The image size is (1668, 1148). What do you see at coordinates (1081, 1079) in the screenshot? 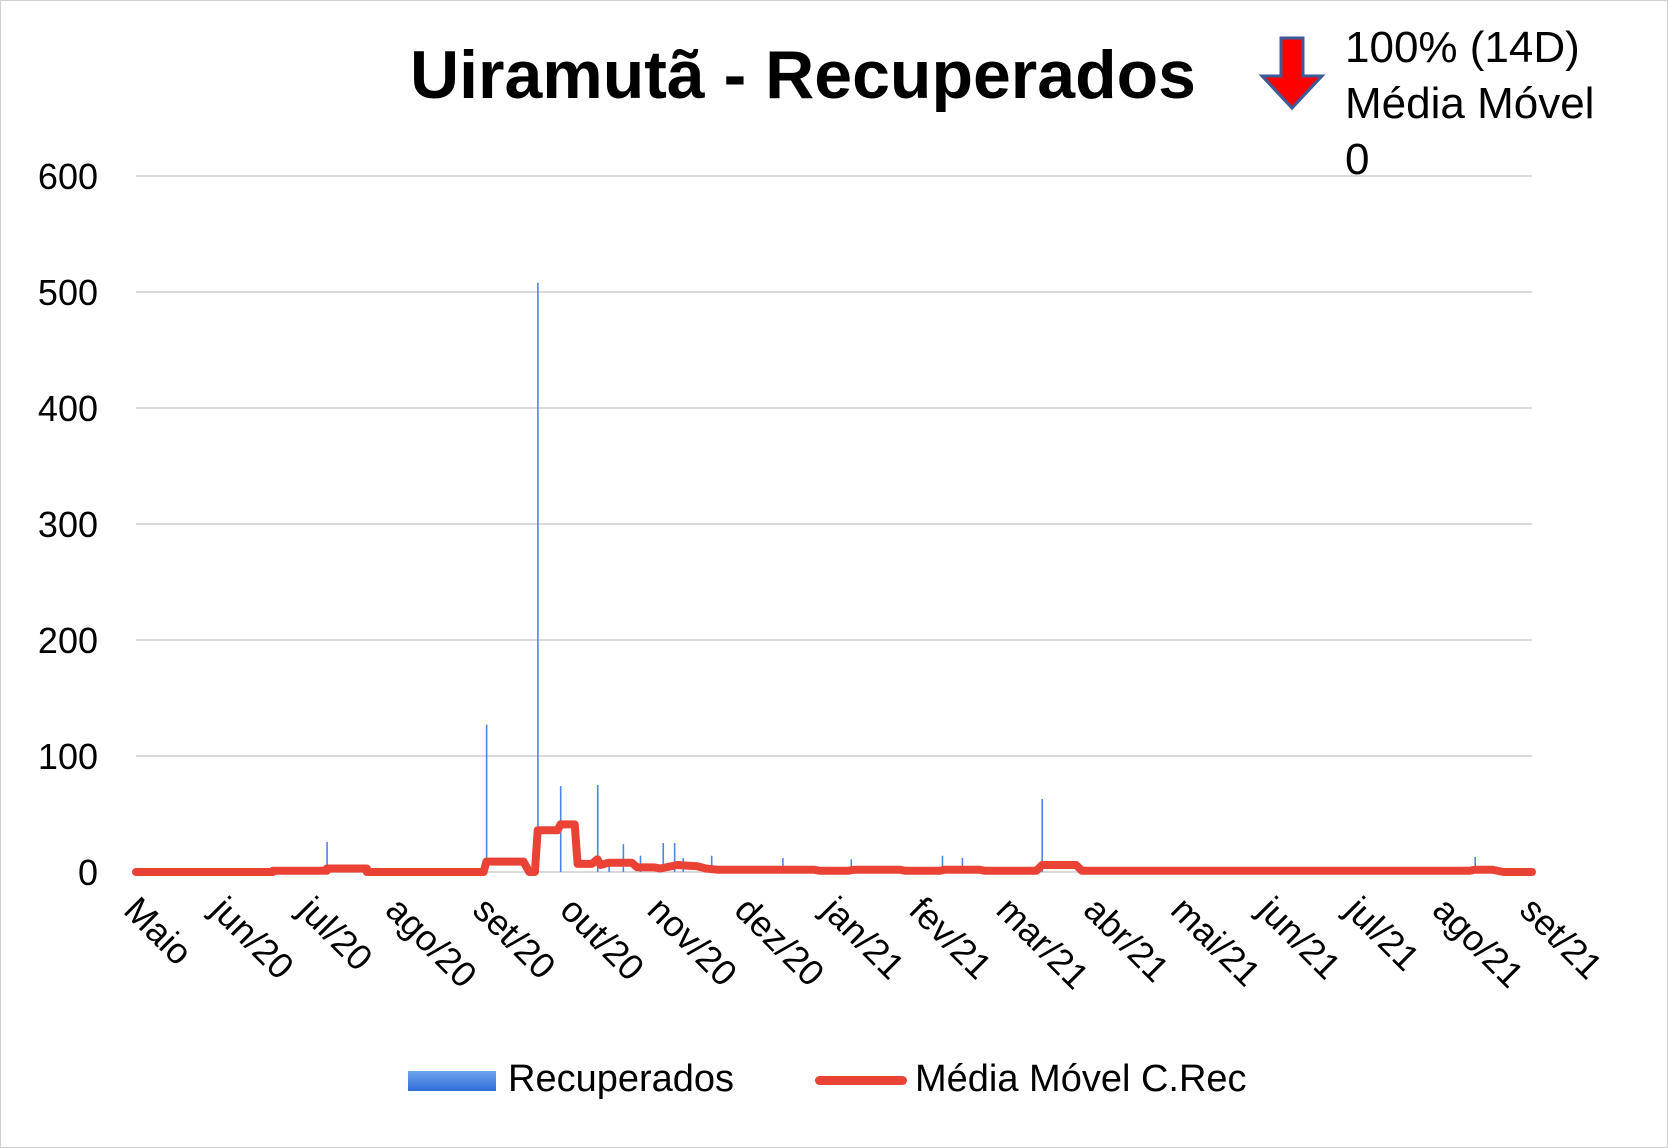
I see `legend-label-media-movel: Média Móvel C.Rec` at bounding box center [1081, 1079].